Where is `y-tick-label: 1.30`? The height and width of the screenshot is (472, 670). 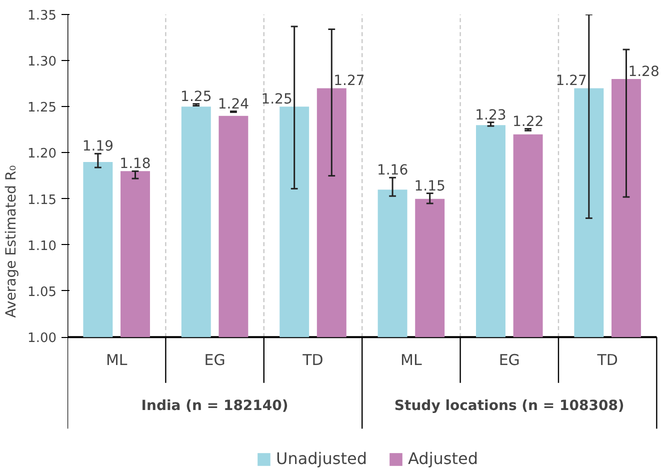 y-tick-label: 1.30 is located at coordinates (42, 62).